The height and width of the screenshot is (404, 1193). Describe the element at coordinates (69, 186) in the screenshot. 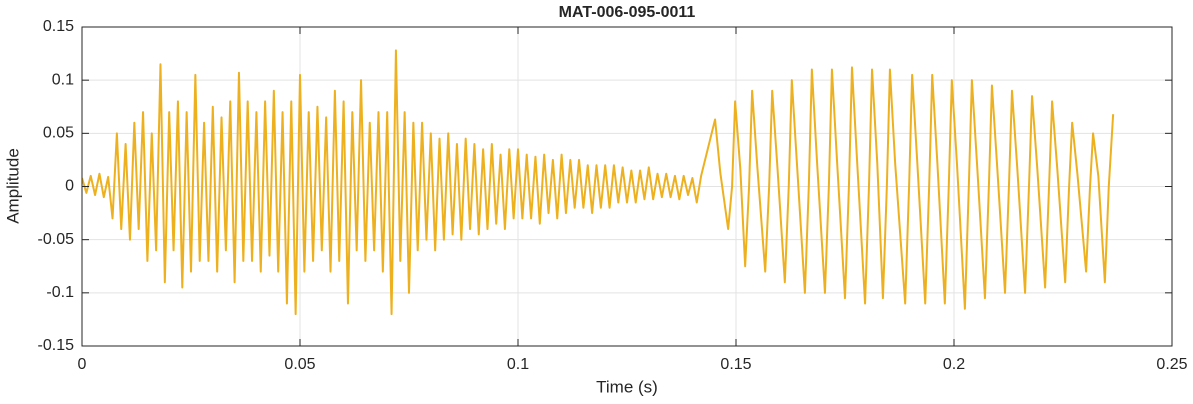

I see `y-tick-label: 0` at that location.